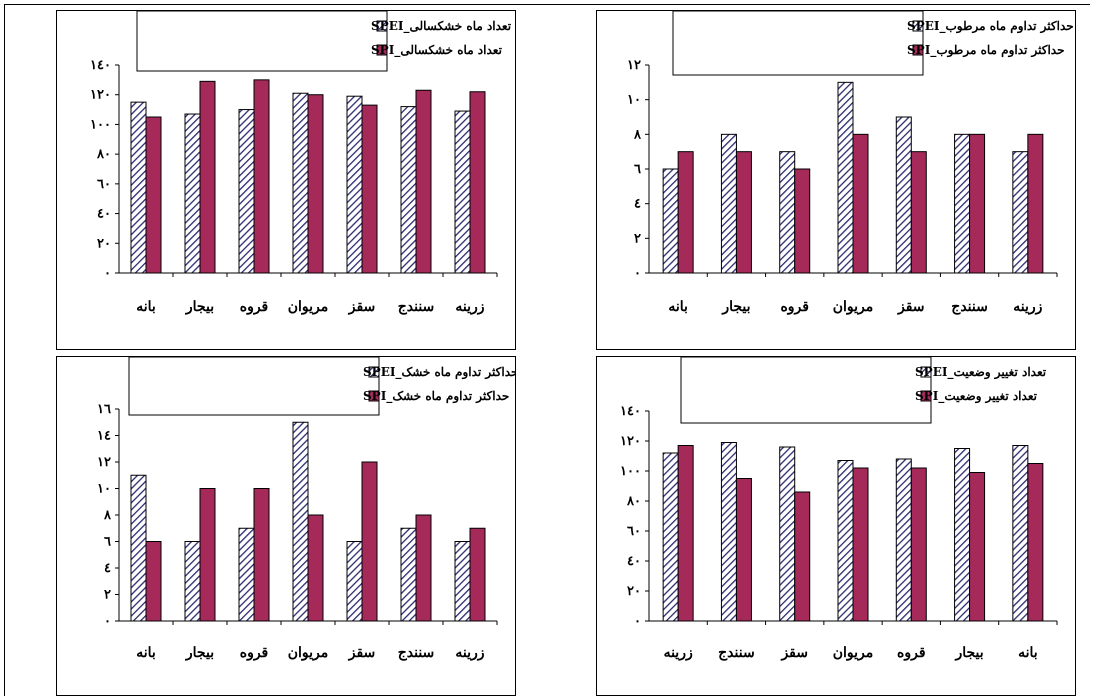  I want to click on legend-entry: تعداد تغییر وضعیت_SPEI, so click(981, 372).